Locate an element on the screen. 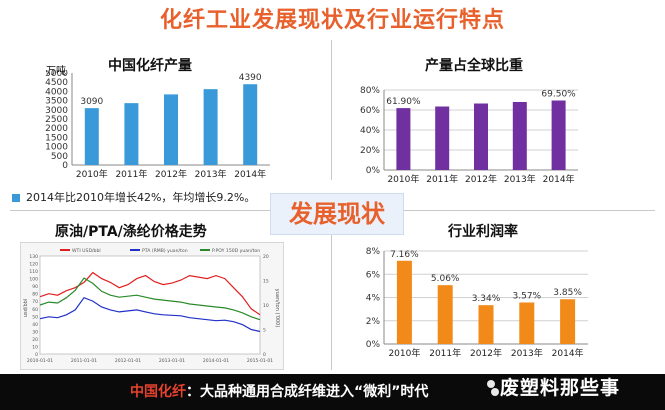  y-tick-label: 2000 is located at coordinates (56, 129).